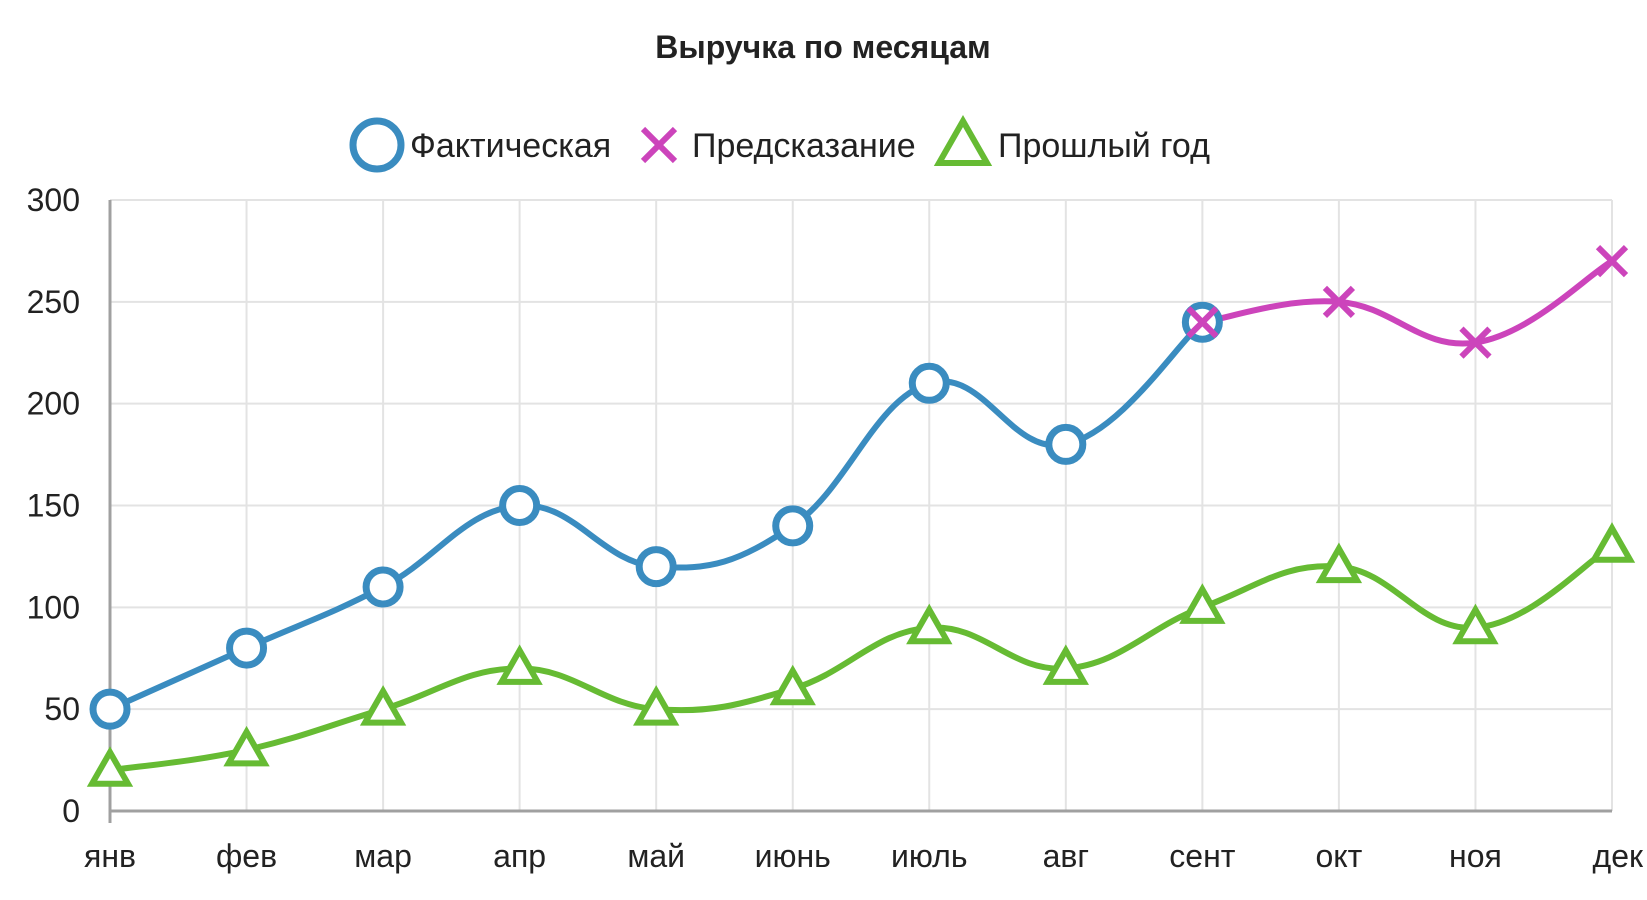 The height and width of the screenshot is (900, 1647). I want to click on legend-circle-marker, so click(377, 145).